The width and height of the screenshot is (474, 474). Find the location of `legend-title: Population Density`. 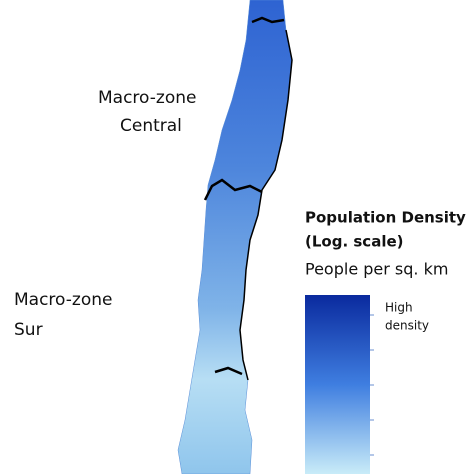

legend-title: Population Density is located at coordinates (385, 218).